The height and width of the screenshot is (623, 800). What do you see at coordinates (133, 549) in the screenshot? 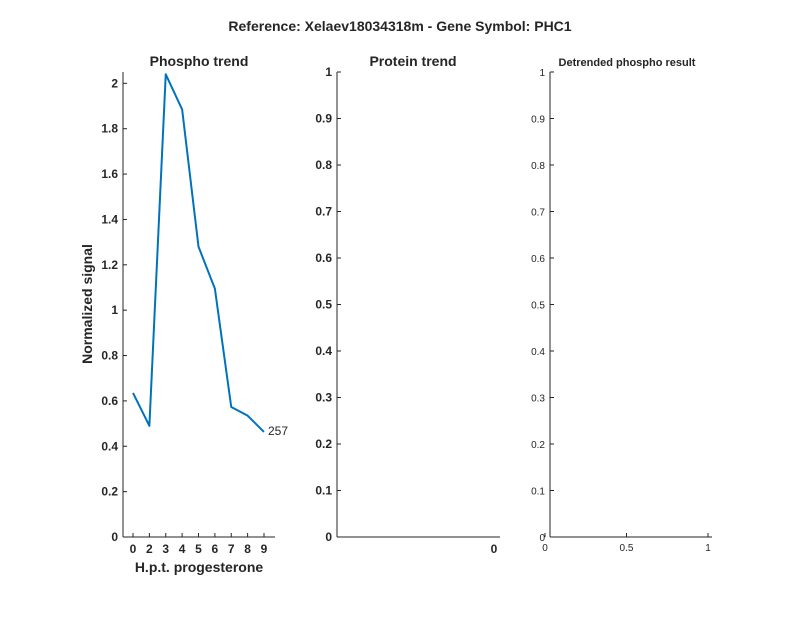
I see `p1-x-tick-label: 0` at bounding box center [133, 549].